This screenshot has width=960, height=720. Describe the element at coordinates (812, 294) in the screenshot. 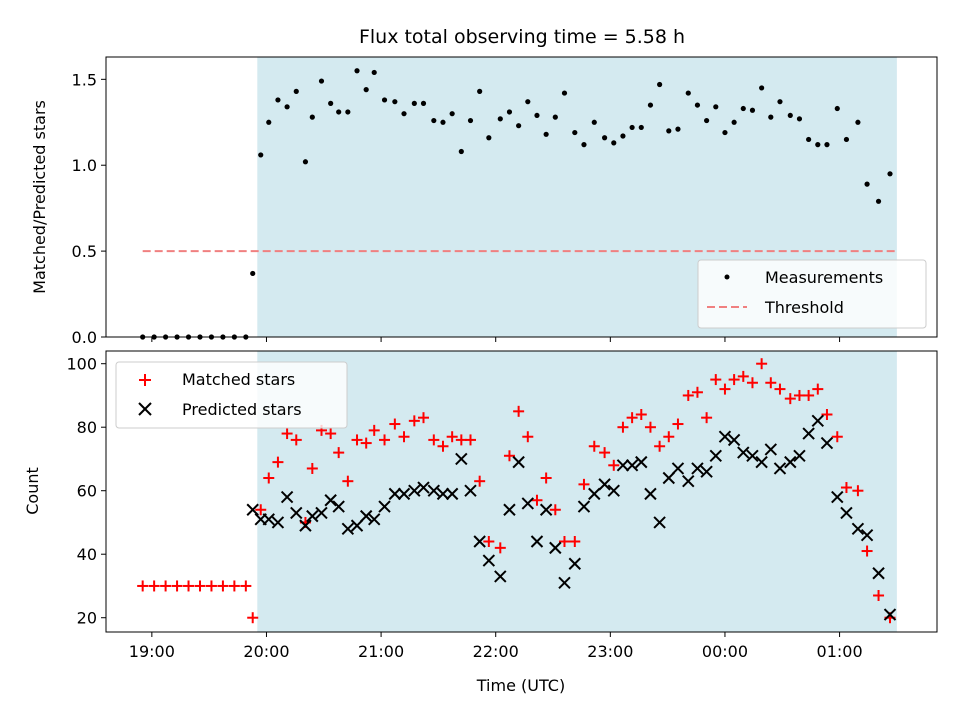

I see `top-legend: Measurements Threshold` at that location.